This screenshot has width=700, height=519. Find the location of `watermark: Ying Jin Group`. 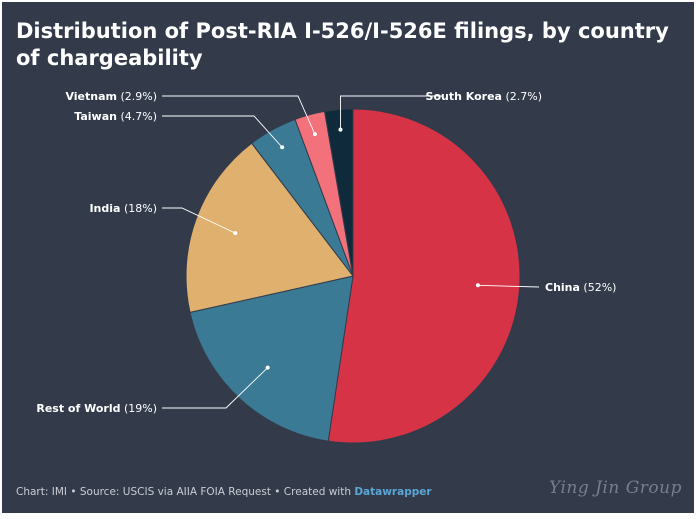

watermark: Ying Jin Group is located at coordinates (615, 488).